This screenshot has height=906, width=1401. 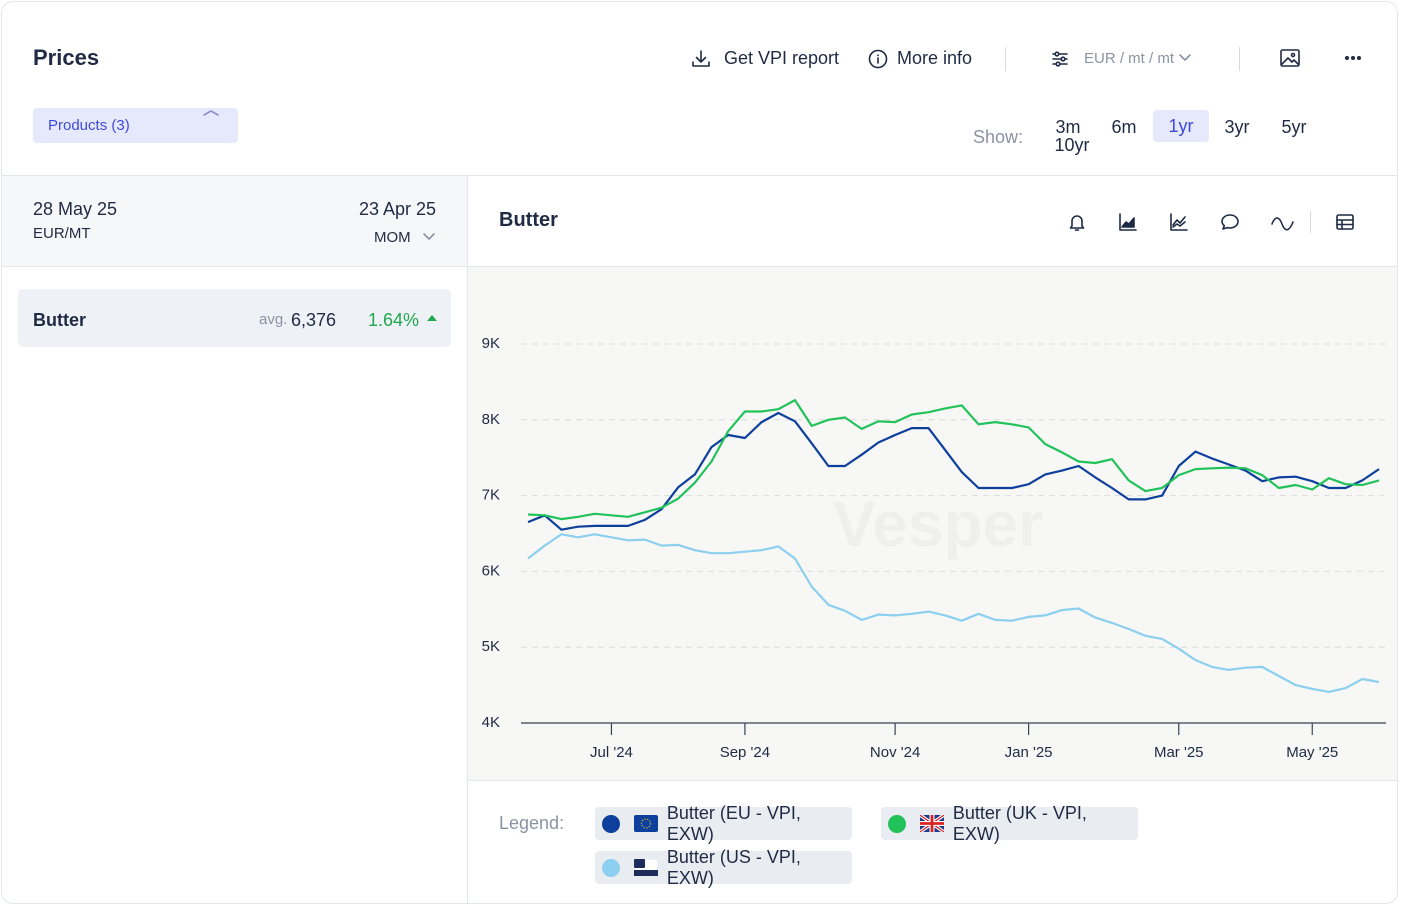 What do you see at coordinates (733, 867) in the screenshot?
I see `legend-text: Butter (US - VPI, EXW)` at bounding box center [733, 867].